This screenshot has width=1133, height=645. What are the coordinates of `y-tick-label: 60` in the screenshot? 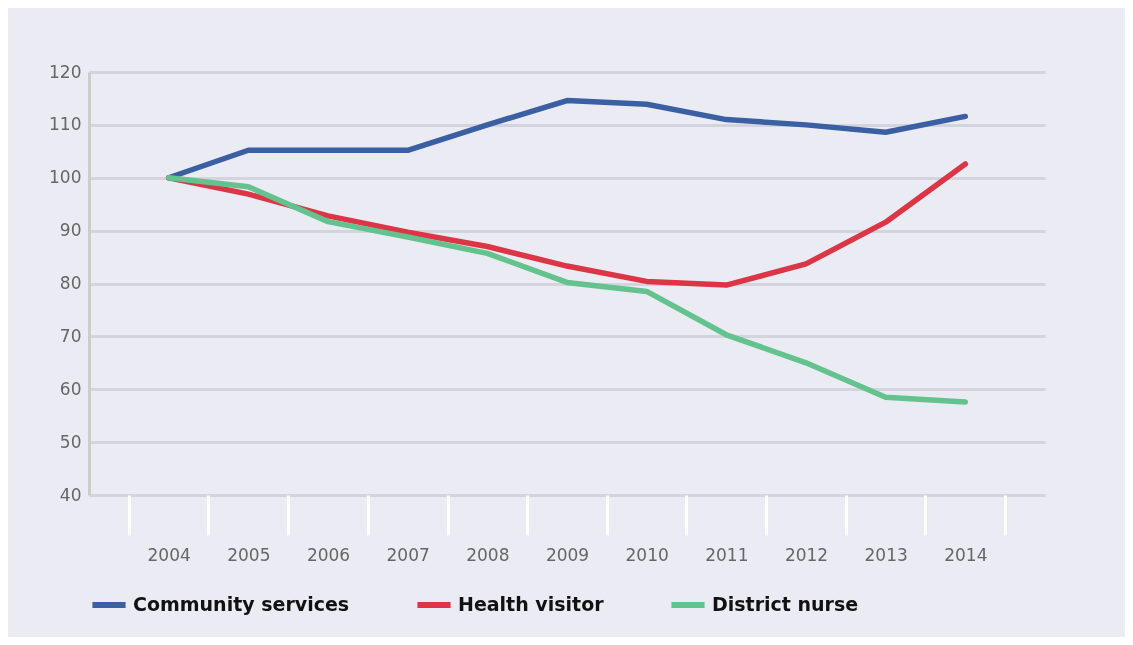 It's located at (70, 388).